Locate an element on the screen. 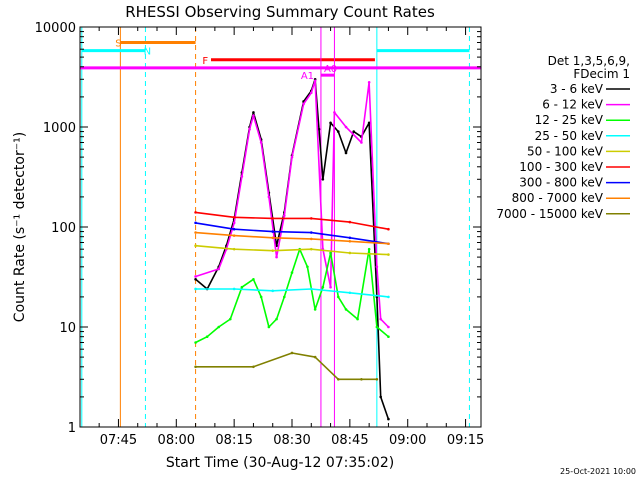 The height and width of the screenshot is (480, 640). legend-label: 50 - 100 keV is located at coordinates (565, 151).